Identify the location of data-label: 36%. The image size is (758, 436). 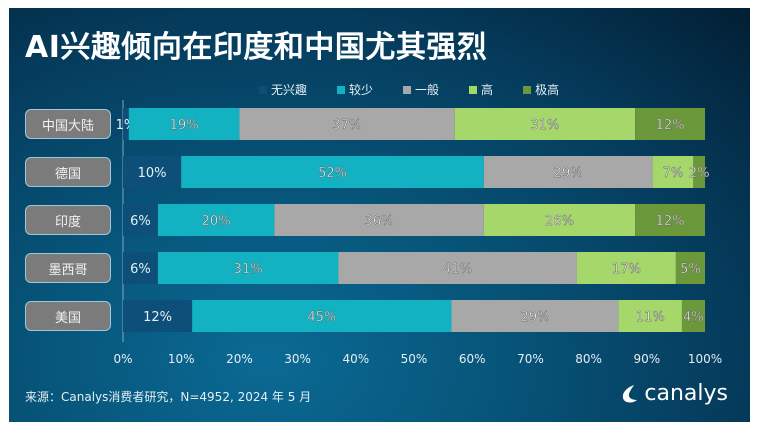
(379, 221).